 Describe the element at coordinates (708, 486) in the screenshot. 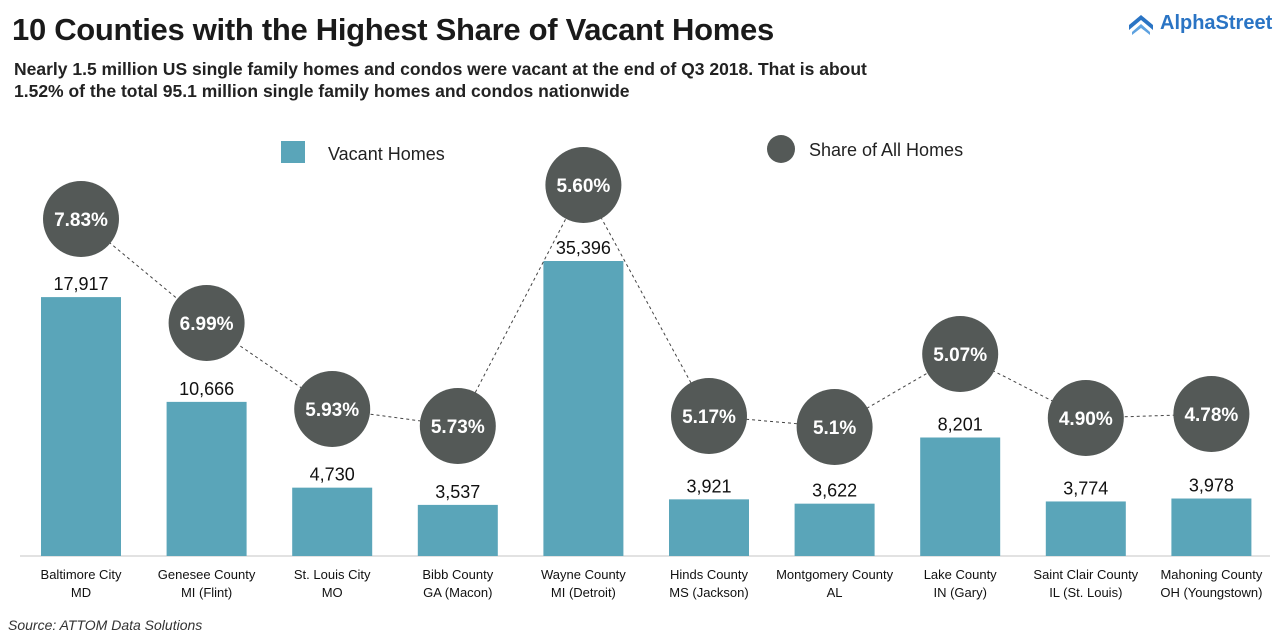

I see `bar-value-label: 3,921` at that location.